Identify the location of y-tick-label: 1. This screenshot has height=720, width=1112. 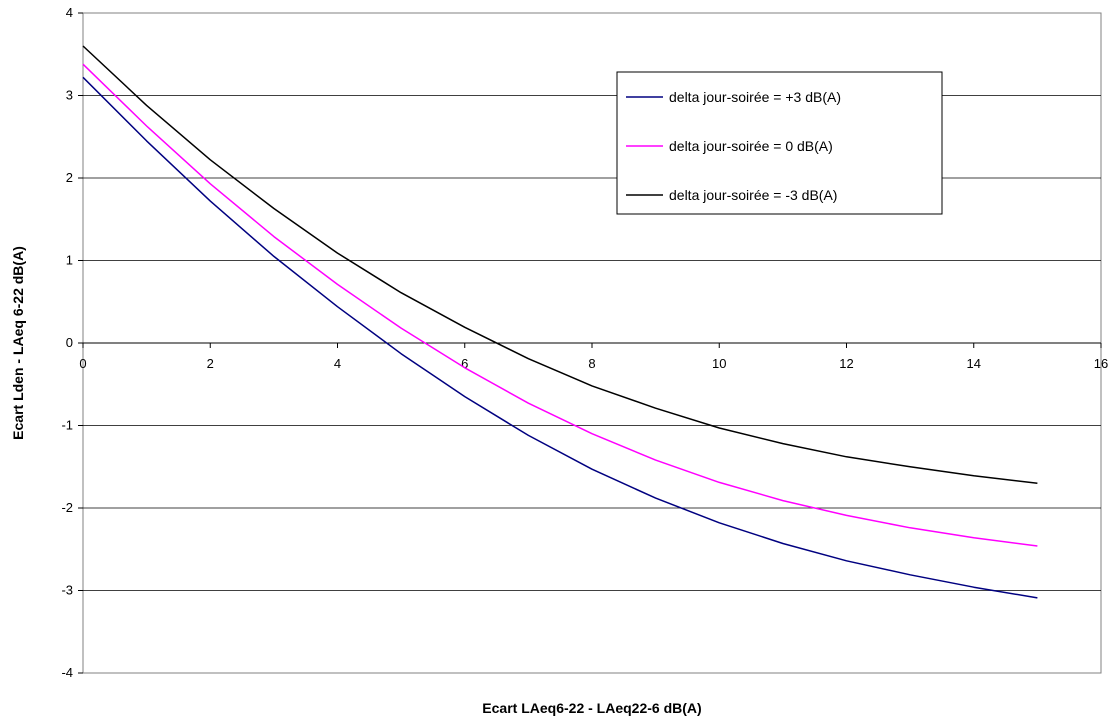
(69, 260).